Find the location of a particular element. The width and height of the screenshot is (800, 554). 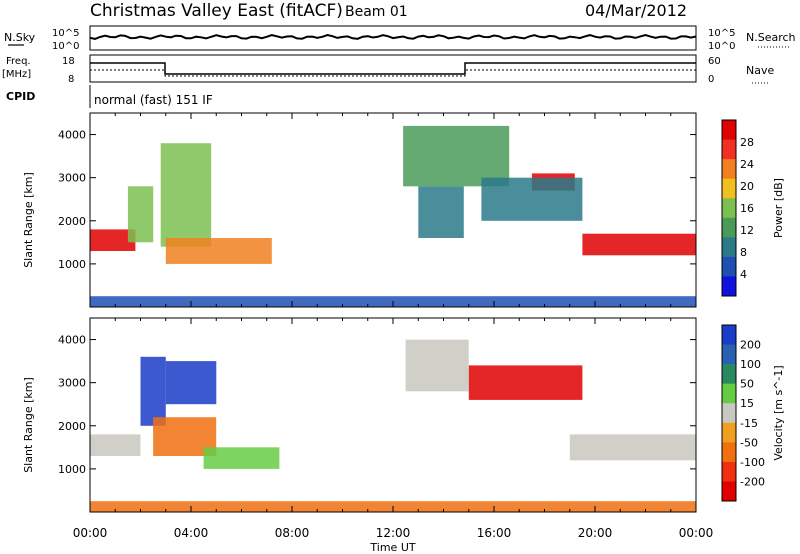

colorbar-tick-label: 50 is located at coordinates (747, 384).